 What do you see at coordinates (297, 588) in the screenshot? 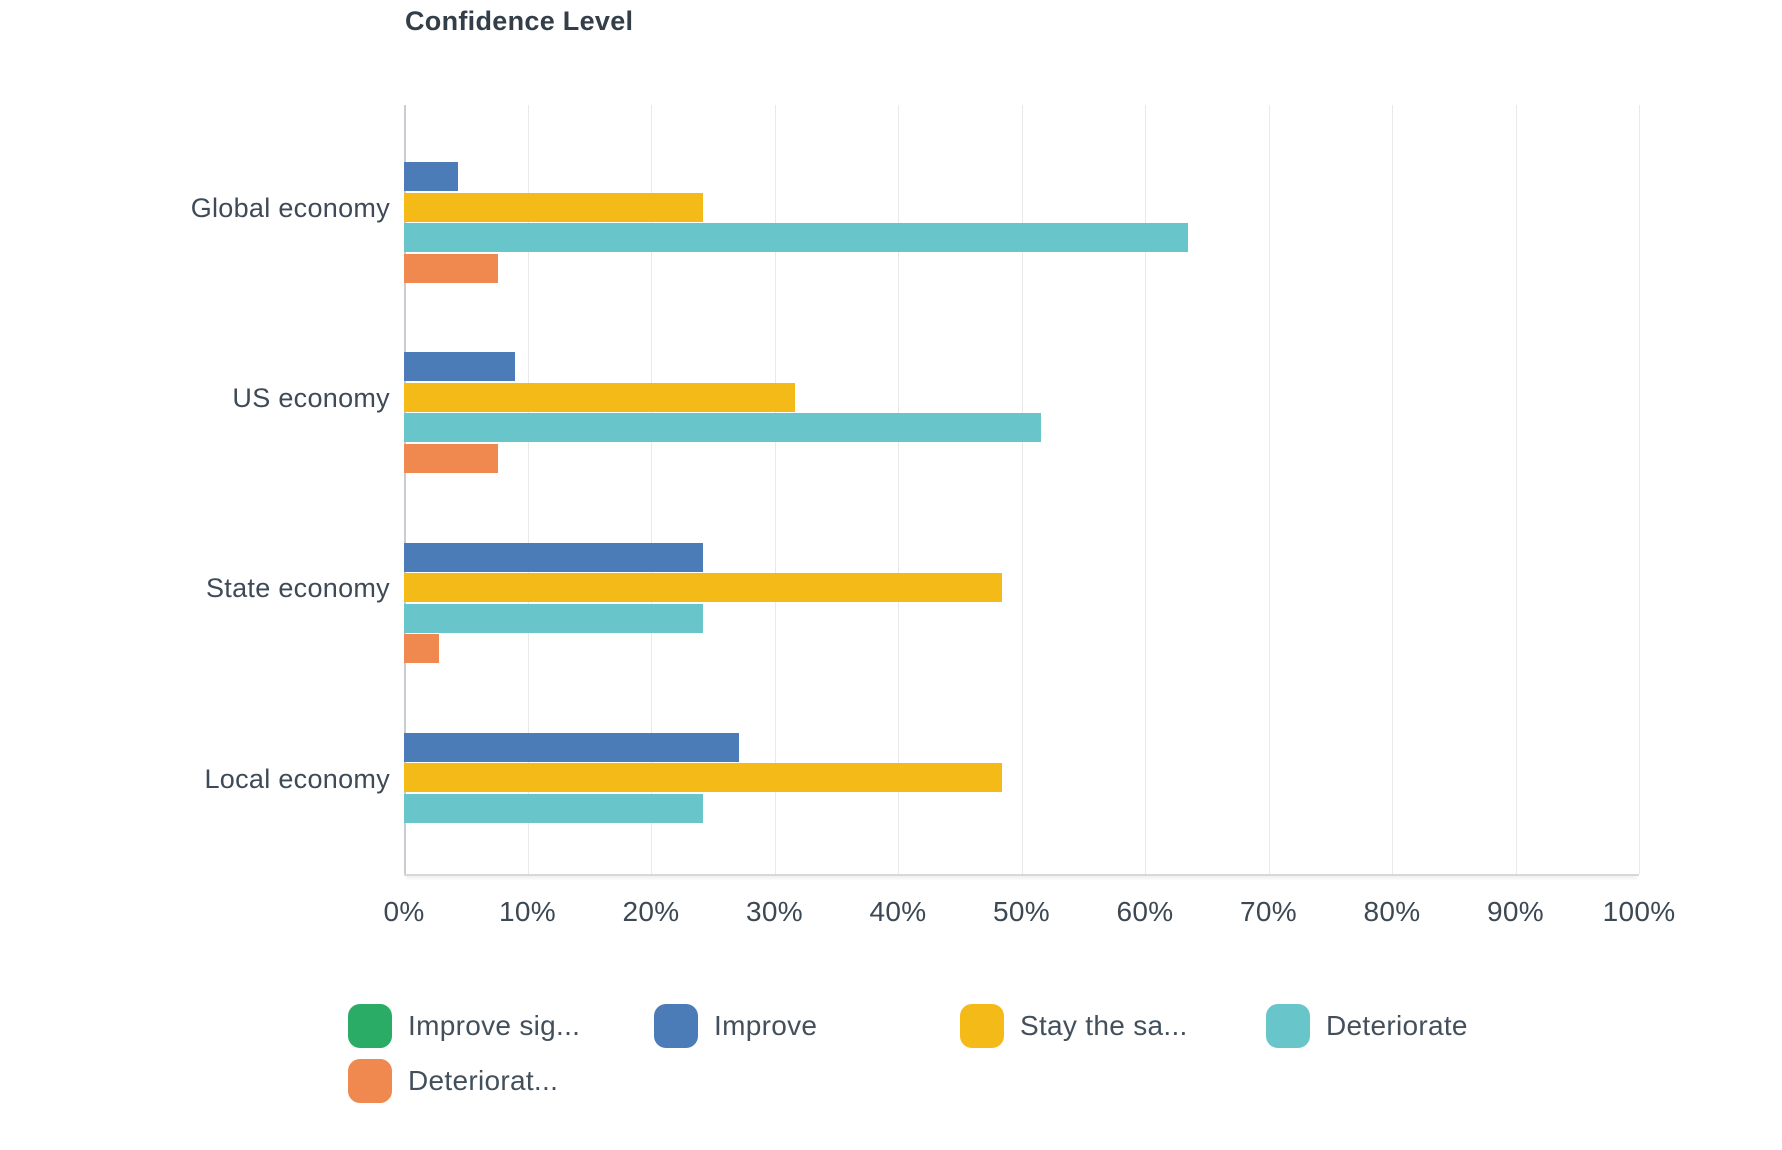
I see `category-label: State economy` at bounding box center [297, 588].